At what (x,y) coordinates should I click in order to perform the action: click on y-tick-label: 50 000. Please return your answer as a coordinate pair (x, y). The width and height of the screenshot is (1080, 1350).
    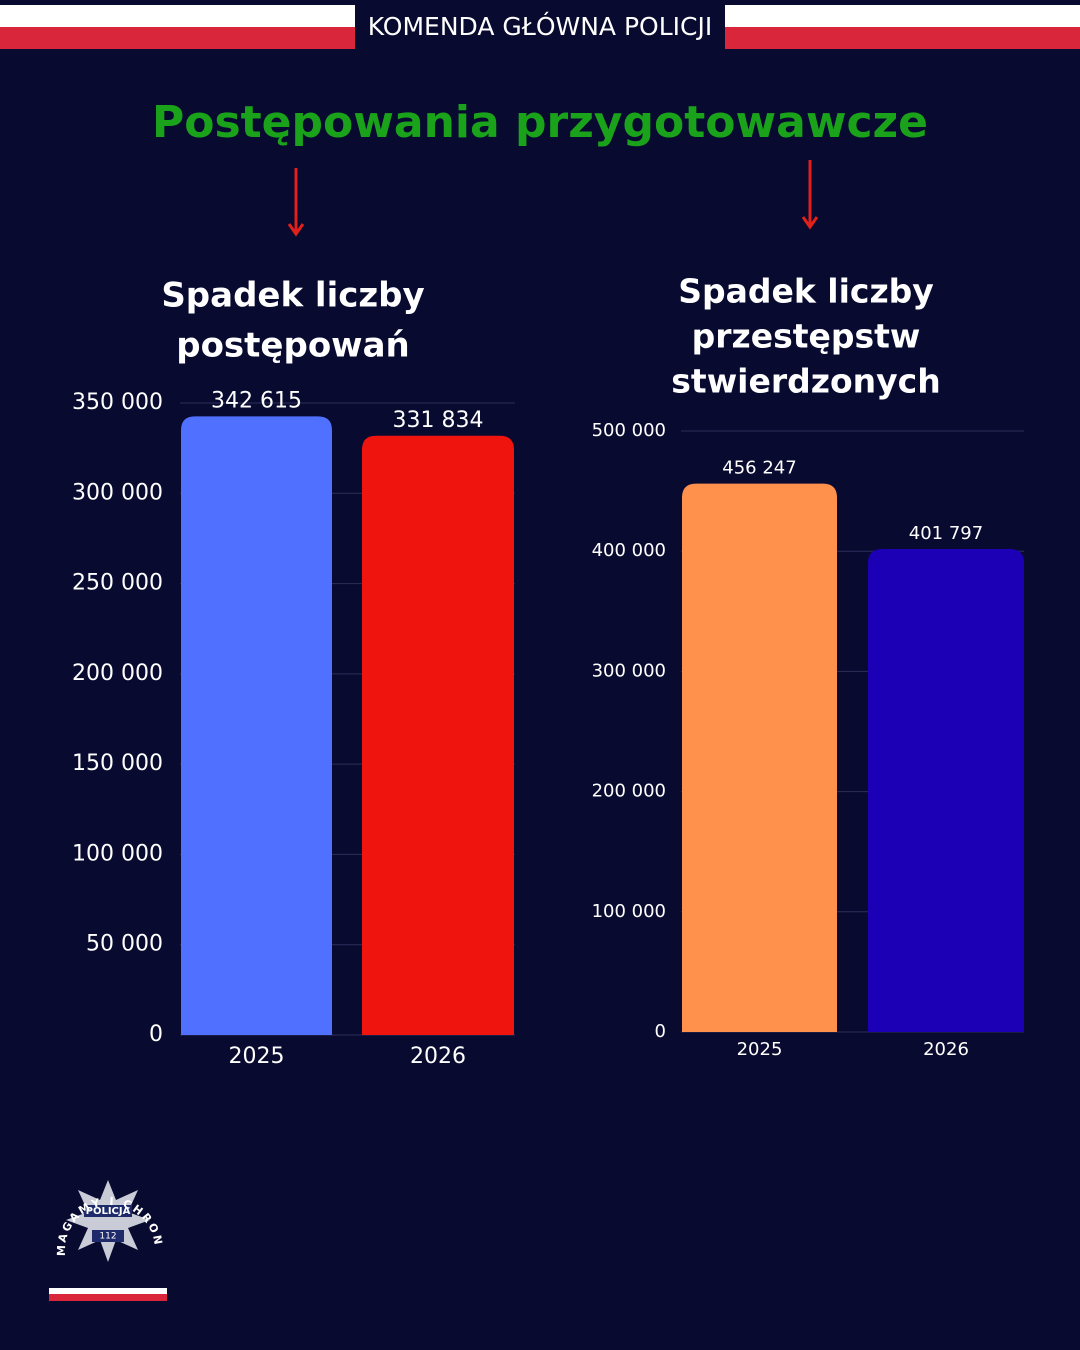
    Looking at the image, I should click on (124, 944).